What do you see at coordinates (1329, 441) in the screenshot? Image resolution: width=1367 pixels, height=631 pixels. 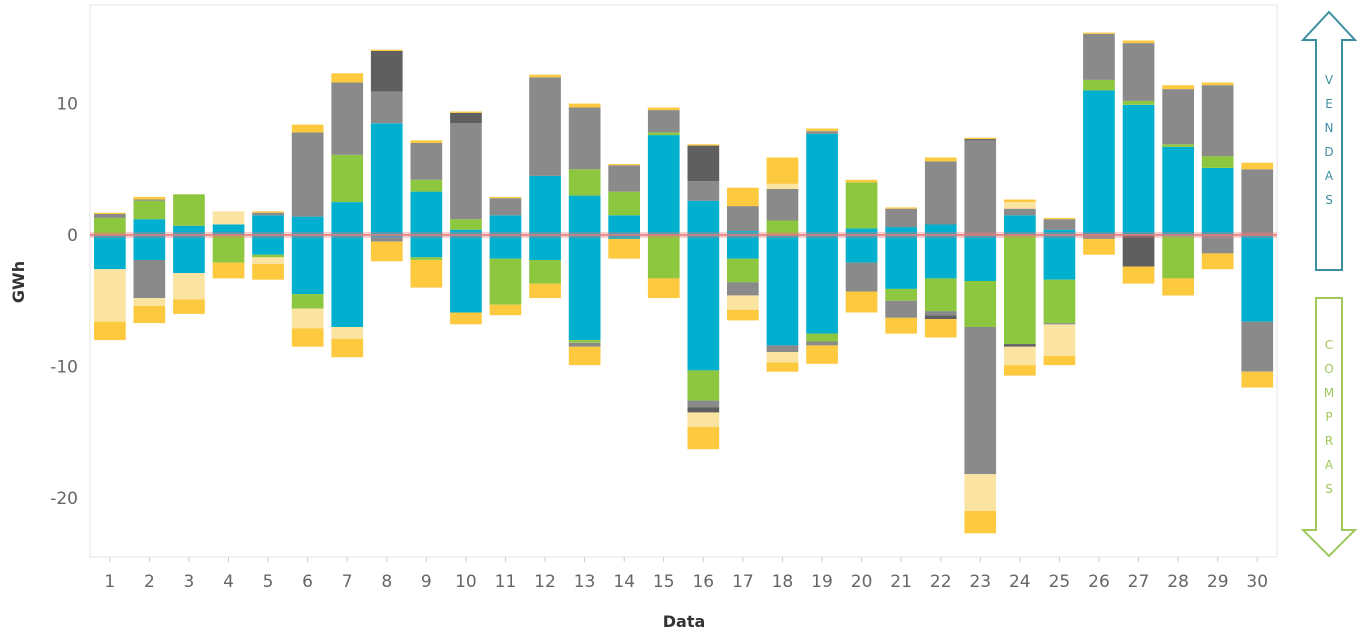 I see `compras-arrow-letter: R` at bounding box center [1329, 441].